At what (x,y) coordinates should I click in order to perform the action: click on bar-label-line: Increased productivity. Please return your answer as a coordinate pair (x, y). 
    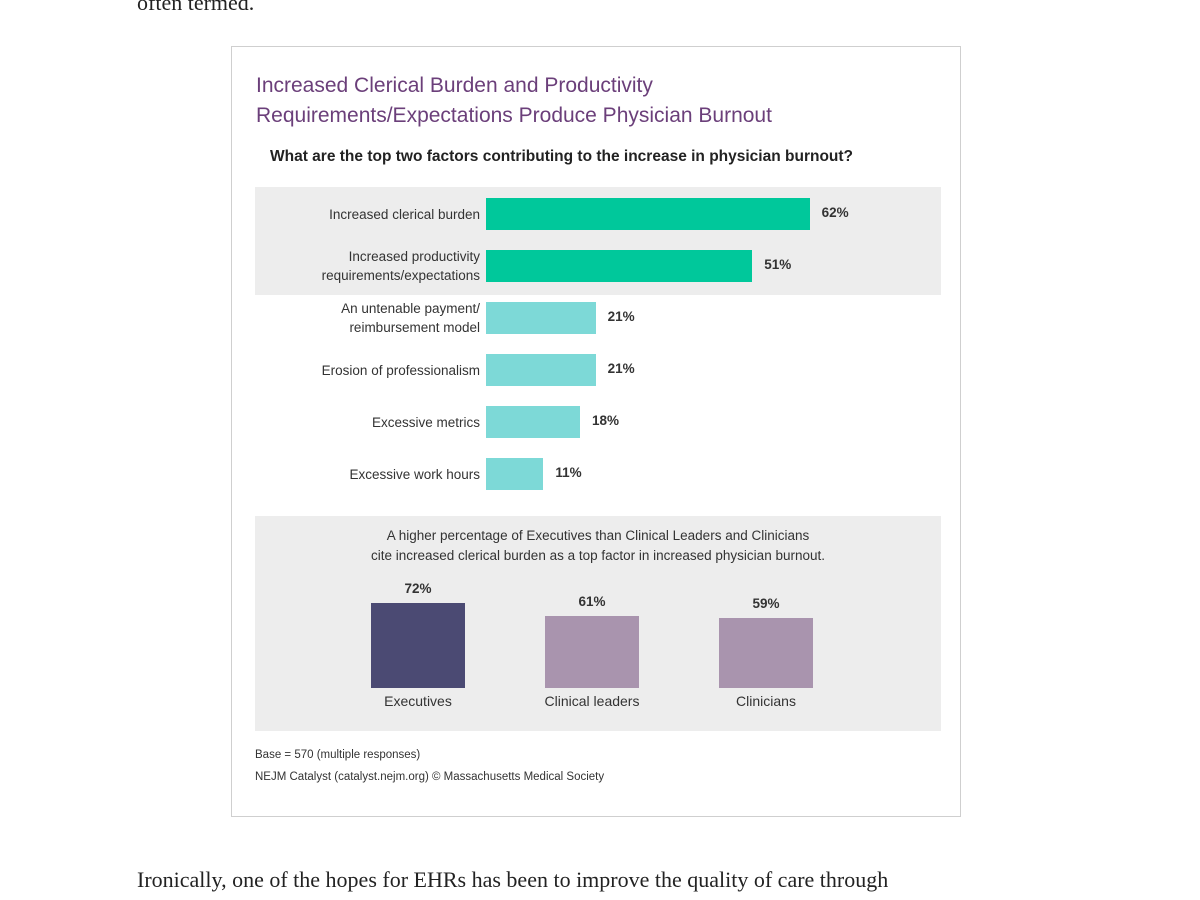
    Looking at the image, I should click on (414, 256).